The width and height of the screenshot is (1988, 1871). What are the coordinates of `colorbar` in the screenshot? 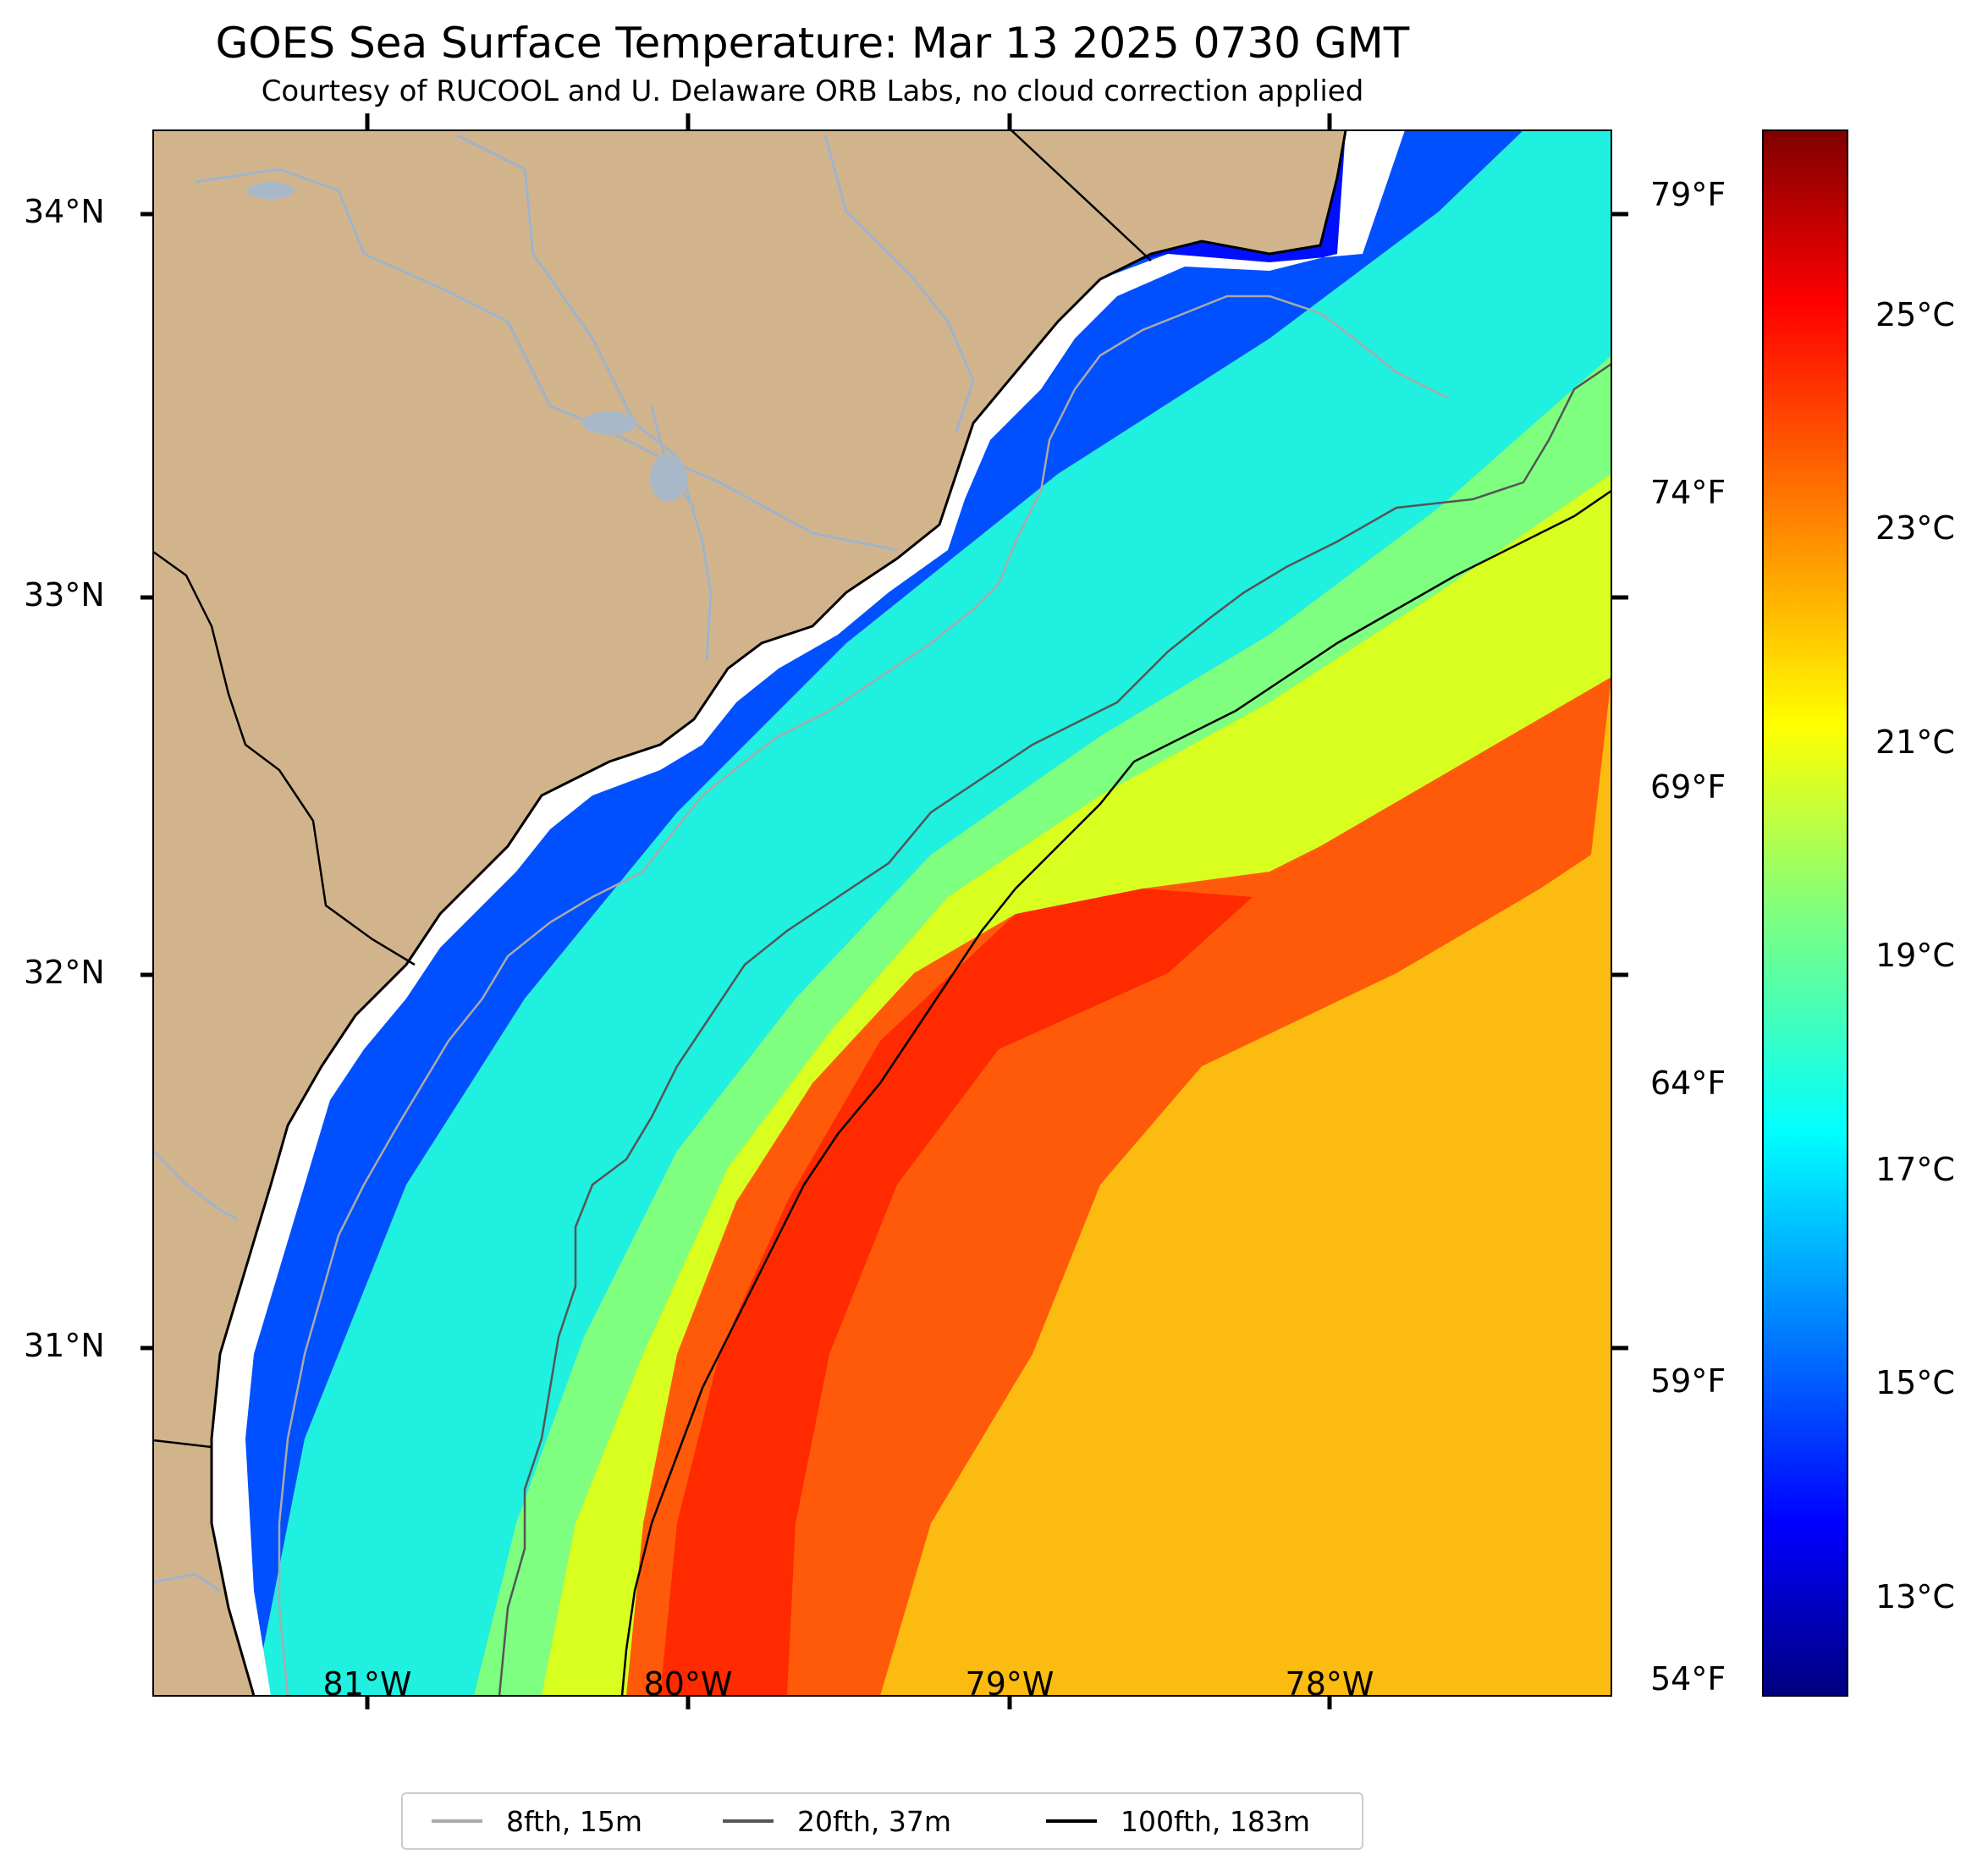 It's located at (1805, 913).